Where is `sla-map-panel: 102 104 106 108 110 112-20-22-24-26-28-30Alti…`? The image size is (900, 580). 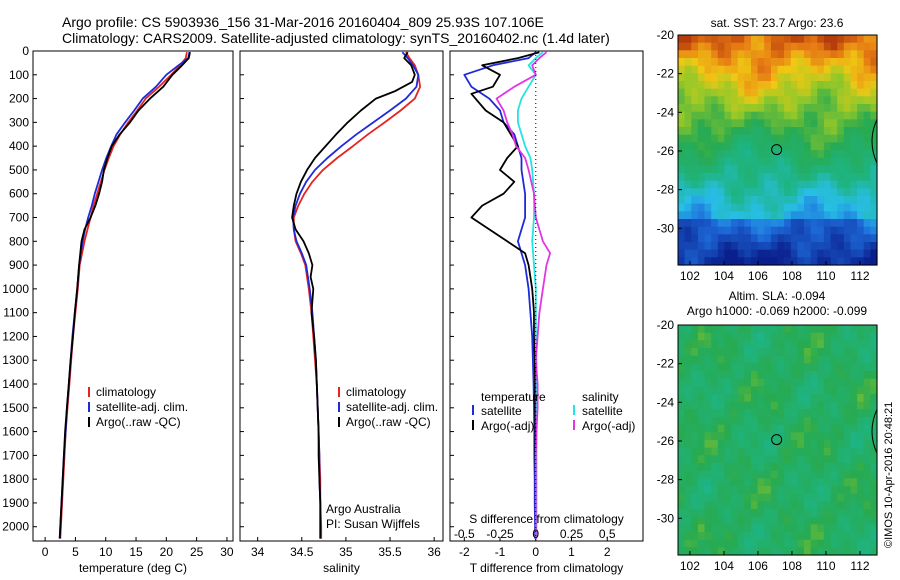 sla-map-panel: 102 104 106 108 110 112-20-22-24-26-28-30Alti… is located at coordinates (767, 431).